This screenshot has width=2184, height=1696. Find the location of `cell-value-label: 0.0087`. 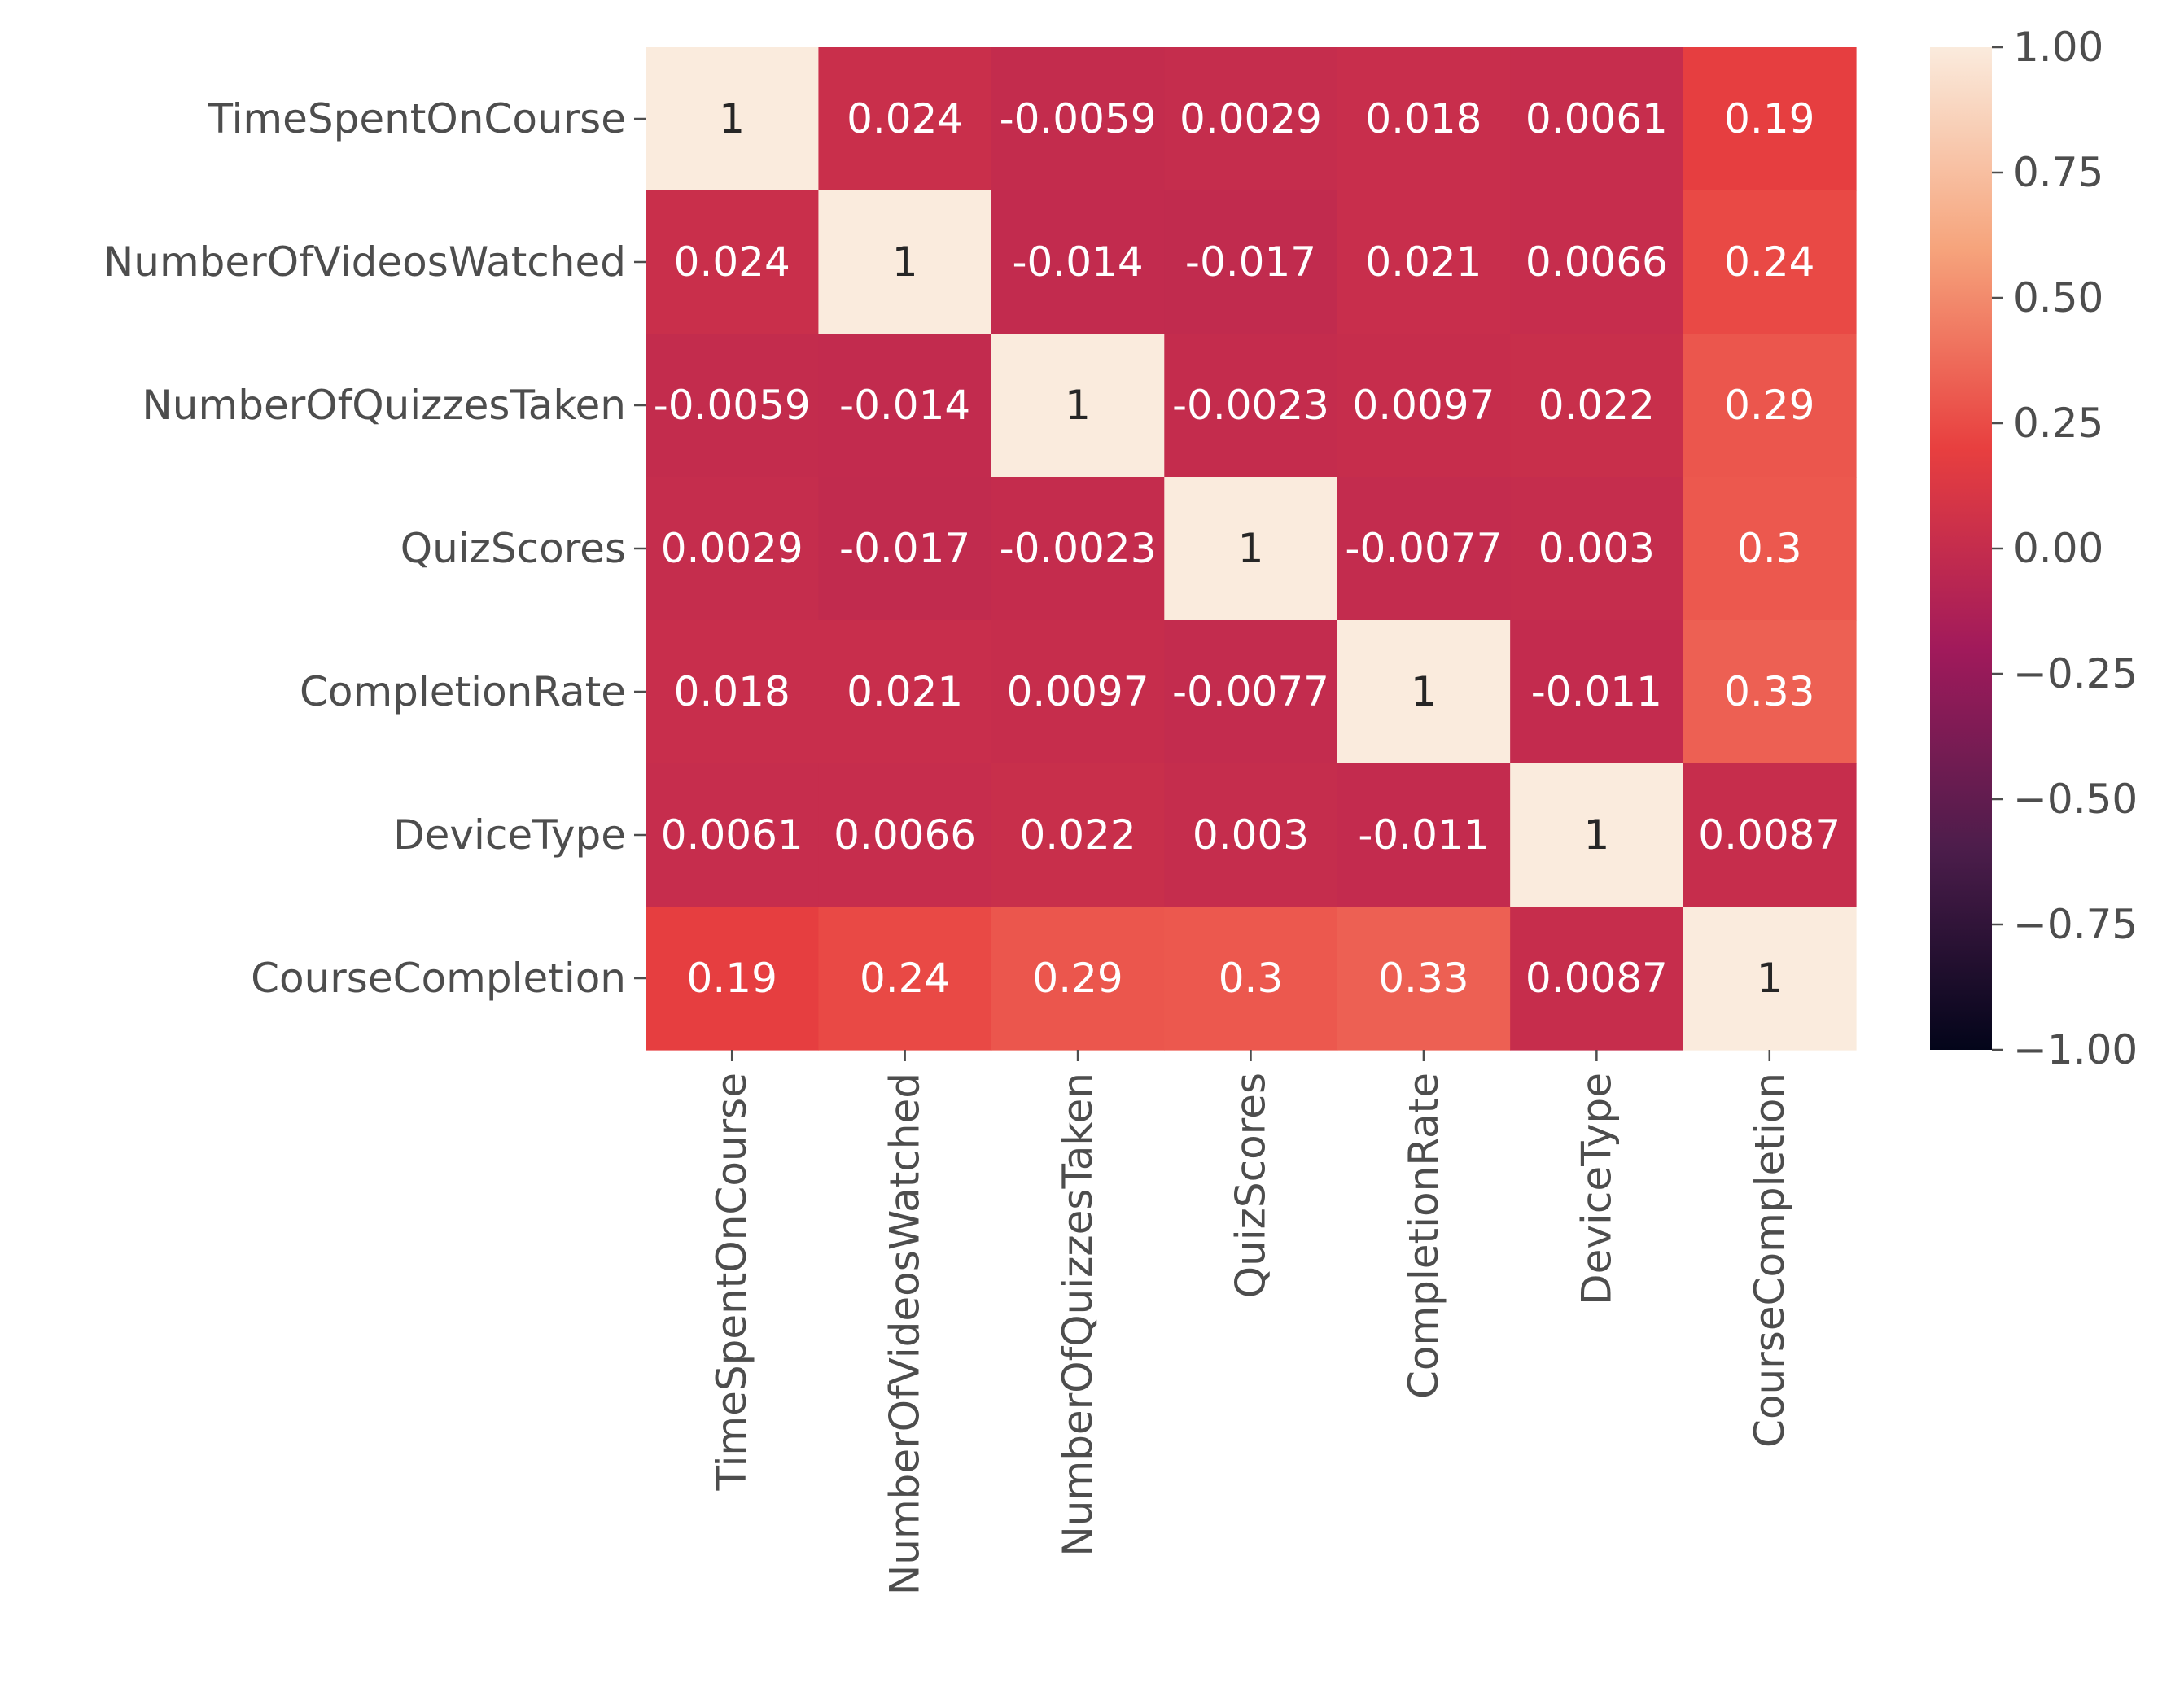

cell-value-label: 0.0087 is located at coordinates (1769, 835).